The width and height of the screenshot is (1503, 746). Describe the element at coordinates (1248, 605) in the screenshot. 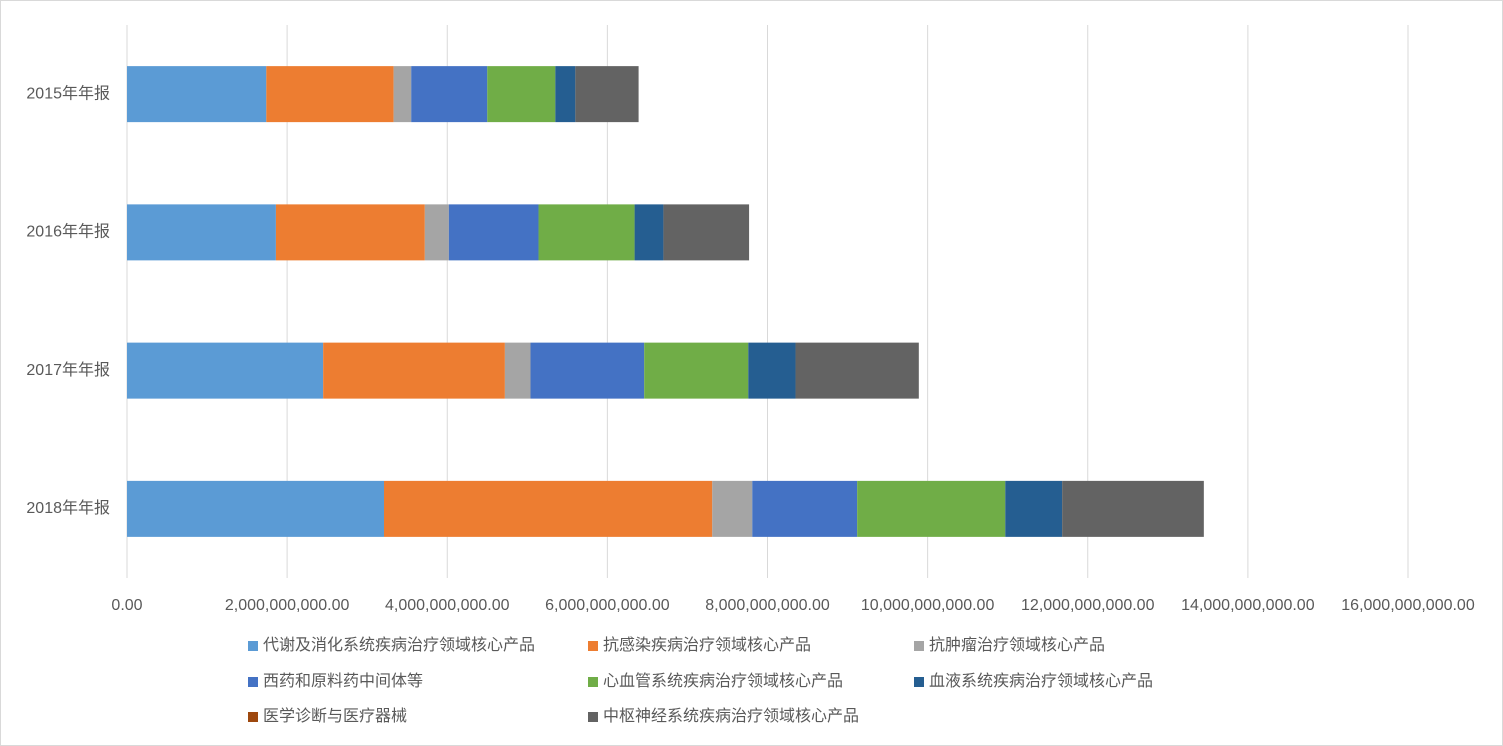

I see `x-tick-label: 14,000,000,000.00` at that location.